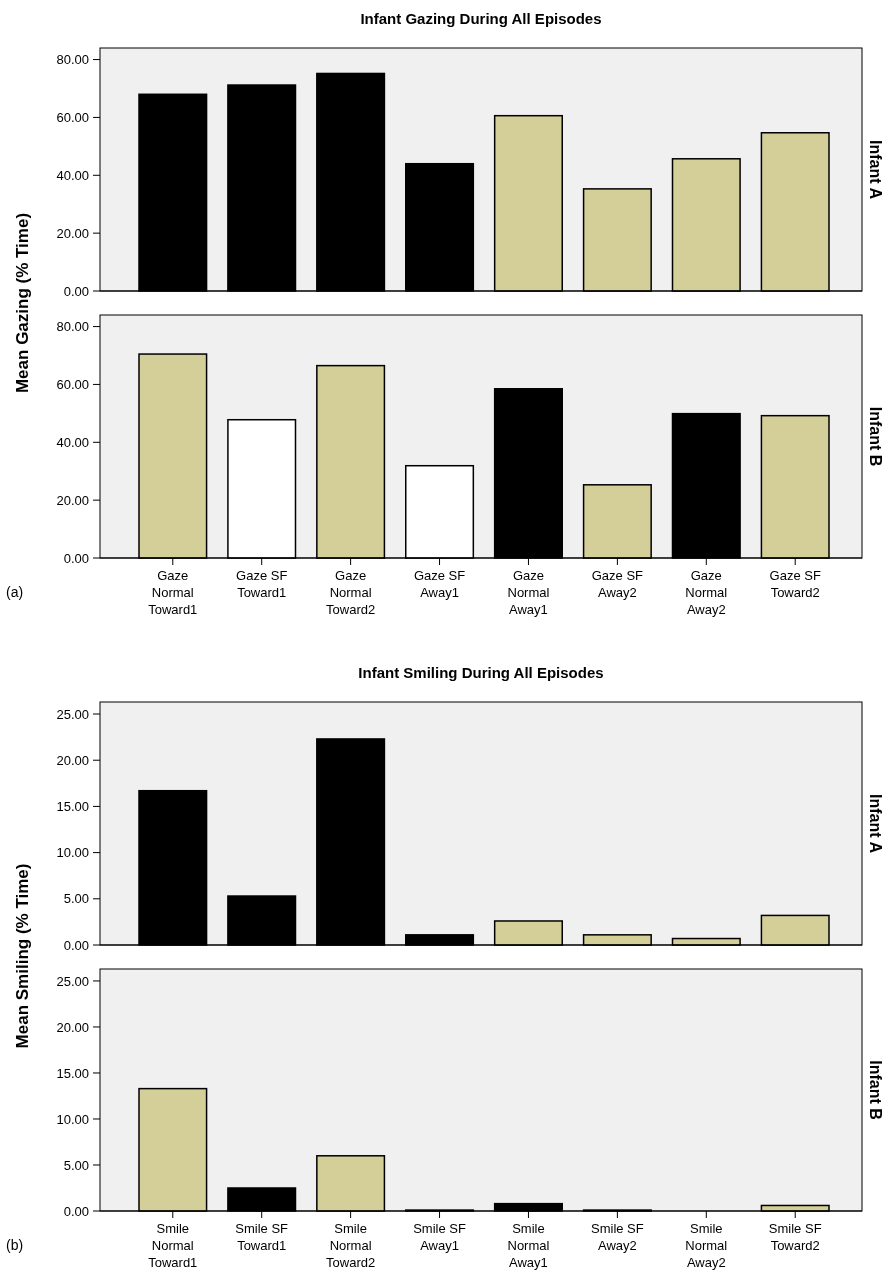  Describe the element at coordinates (706, 1245) in the screenshot. I see `x-tick-label: Smile Normal Away2` at that location.